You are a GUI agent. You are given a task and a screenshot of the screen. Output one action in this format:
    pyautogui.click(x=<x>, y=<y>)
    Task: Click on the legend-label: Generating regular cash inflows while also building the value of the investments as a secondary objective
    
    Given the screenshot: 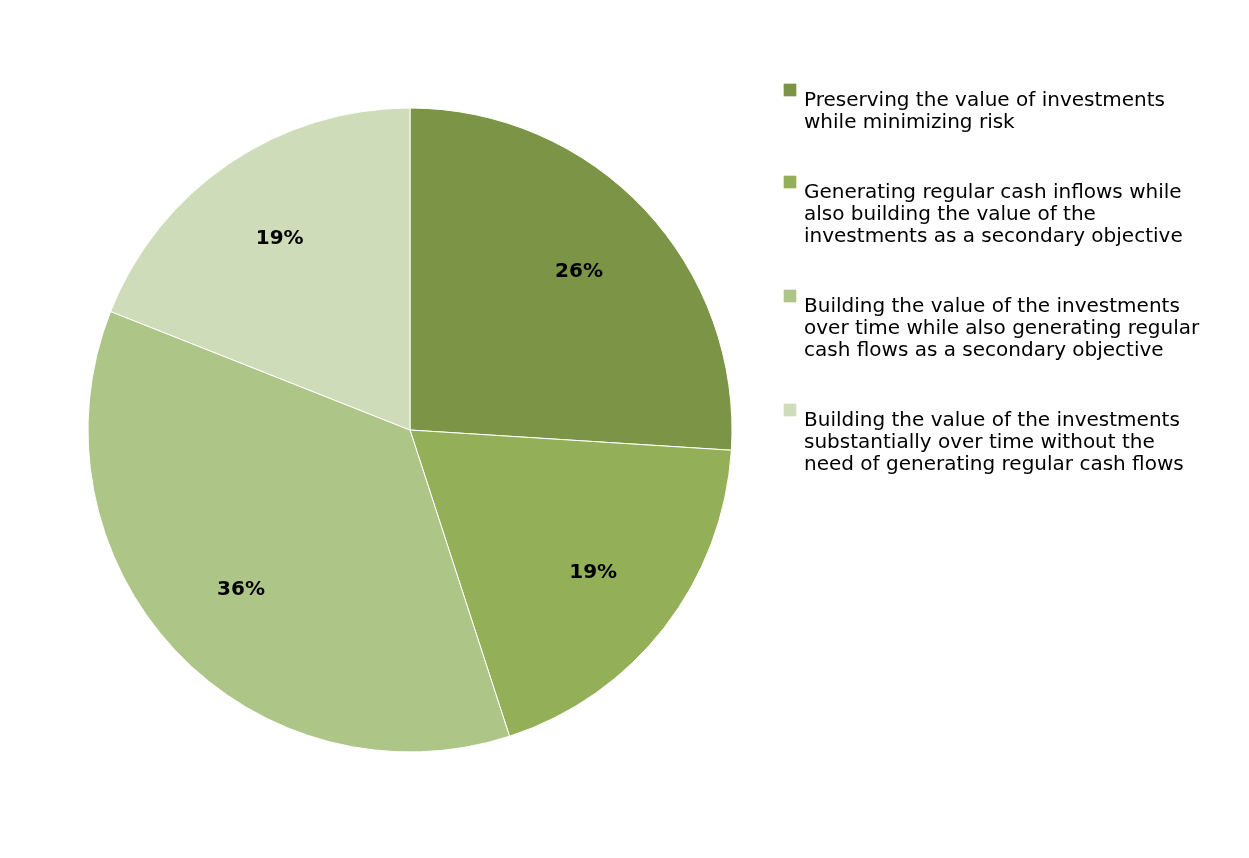 What is the action you would take?
    pyautogui.click(x=993, y=213)
    